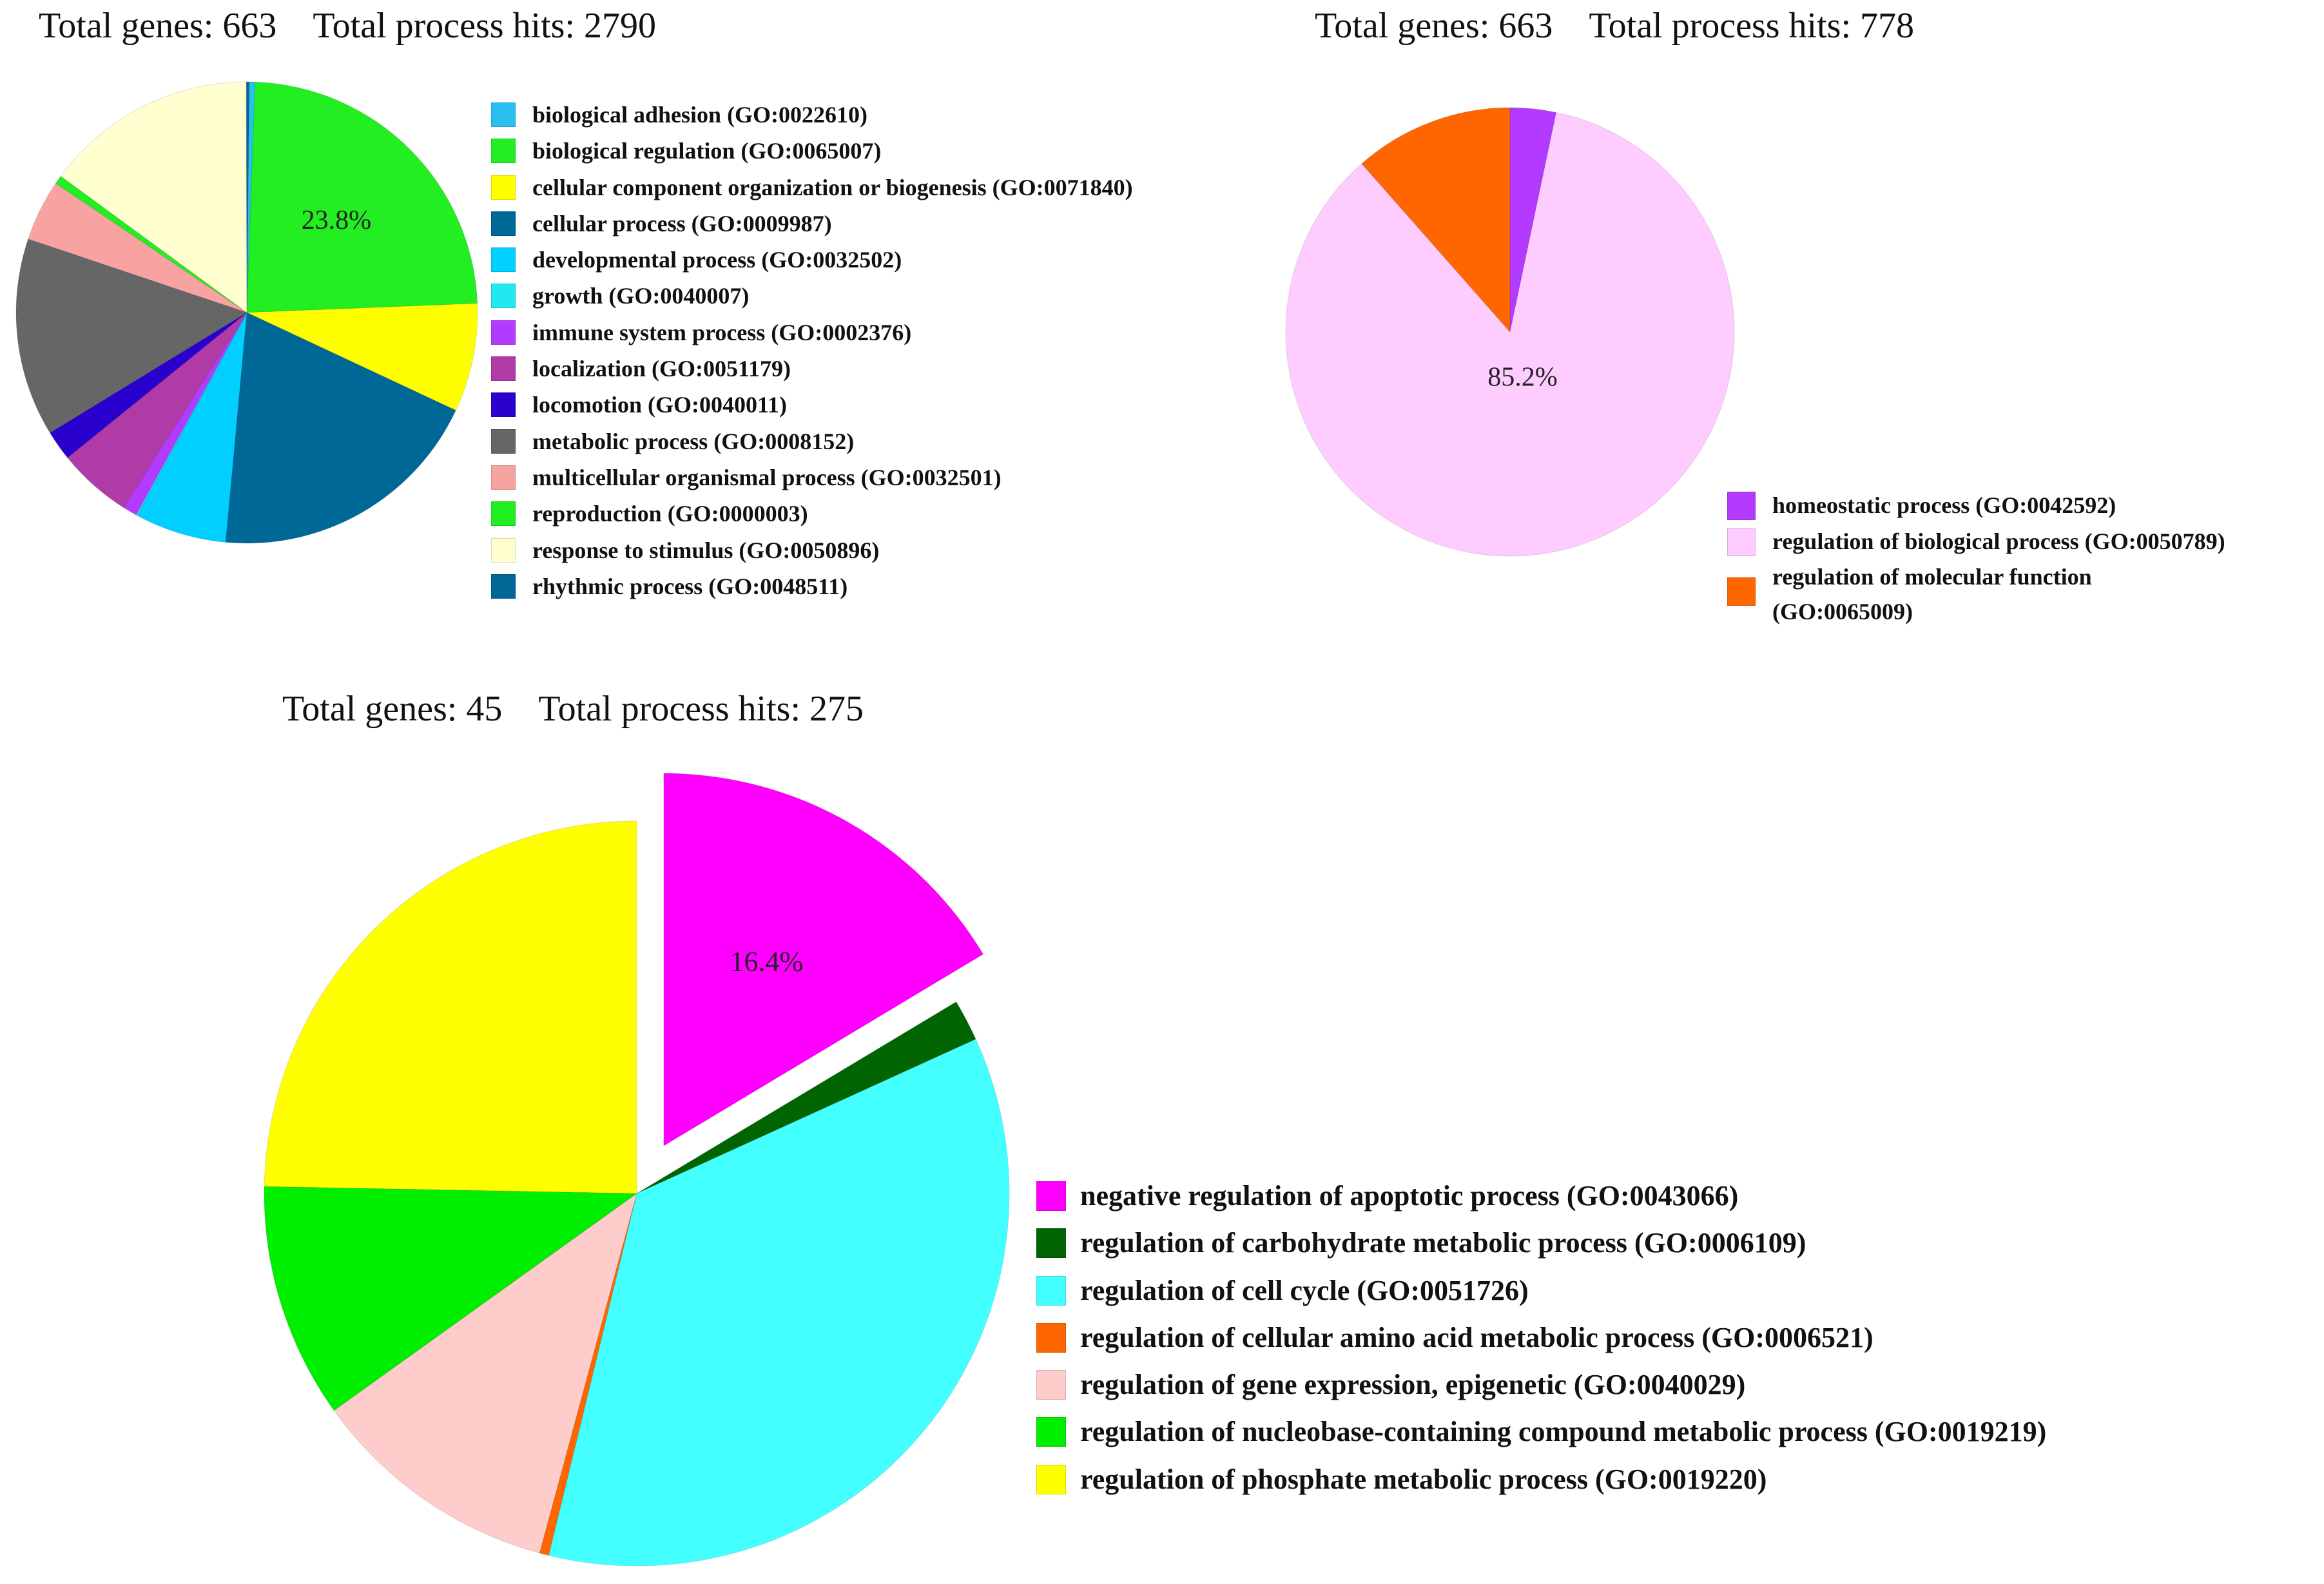  Describe the element at coordinates (588, 1375) in the screenshot. I see `pie-slice-regulation-of-cellular-amino-acid-metabolic-process` at that location.